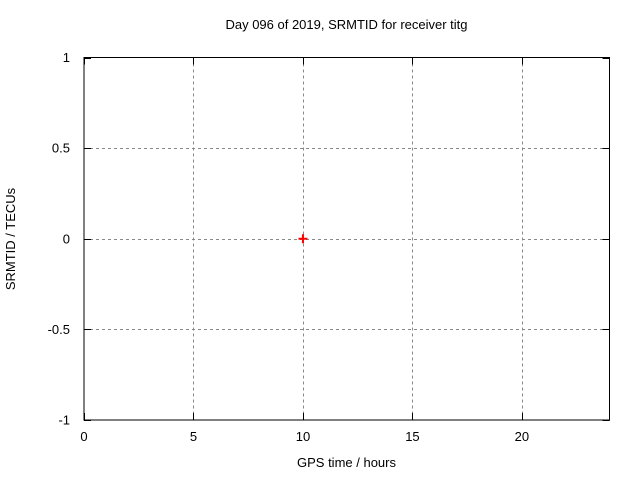 This screenshot has width=640, height=480. I want to click on y-tick-label: 0, so click(66, 238).